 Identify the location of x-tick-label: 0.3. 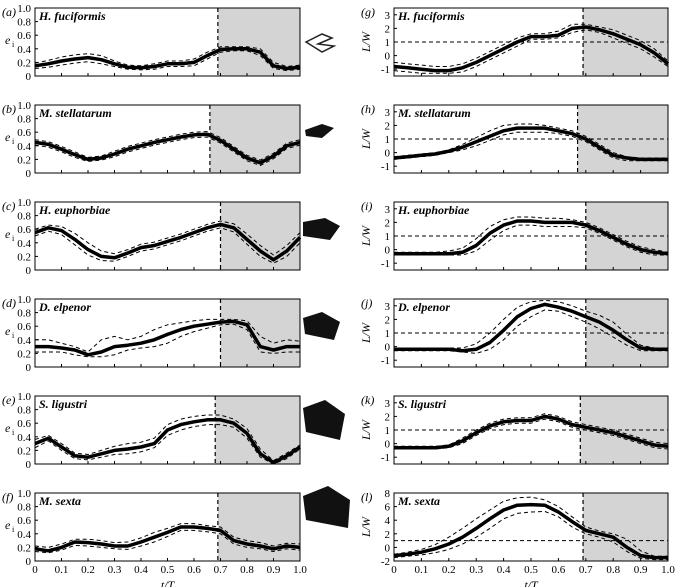
(476, 570).